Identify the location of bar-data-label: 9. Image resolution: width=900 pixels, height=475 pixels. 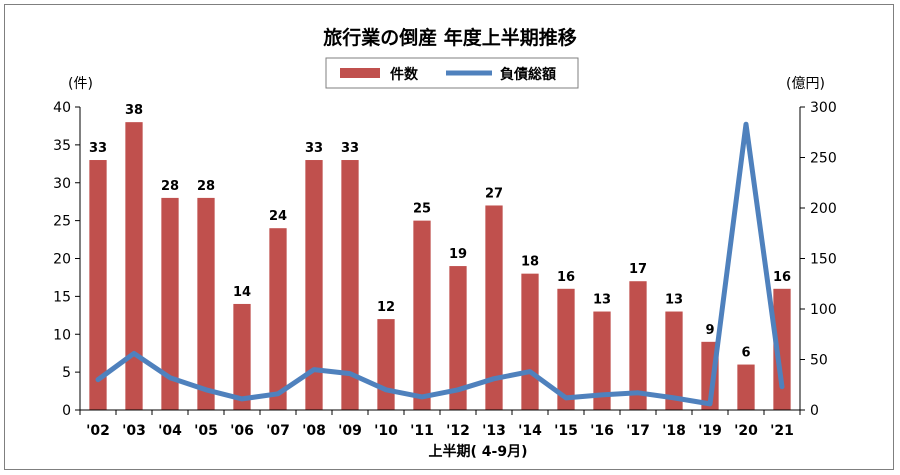
(709, 330).